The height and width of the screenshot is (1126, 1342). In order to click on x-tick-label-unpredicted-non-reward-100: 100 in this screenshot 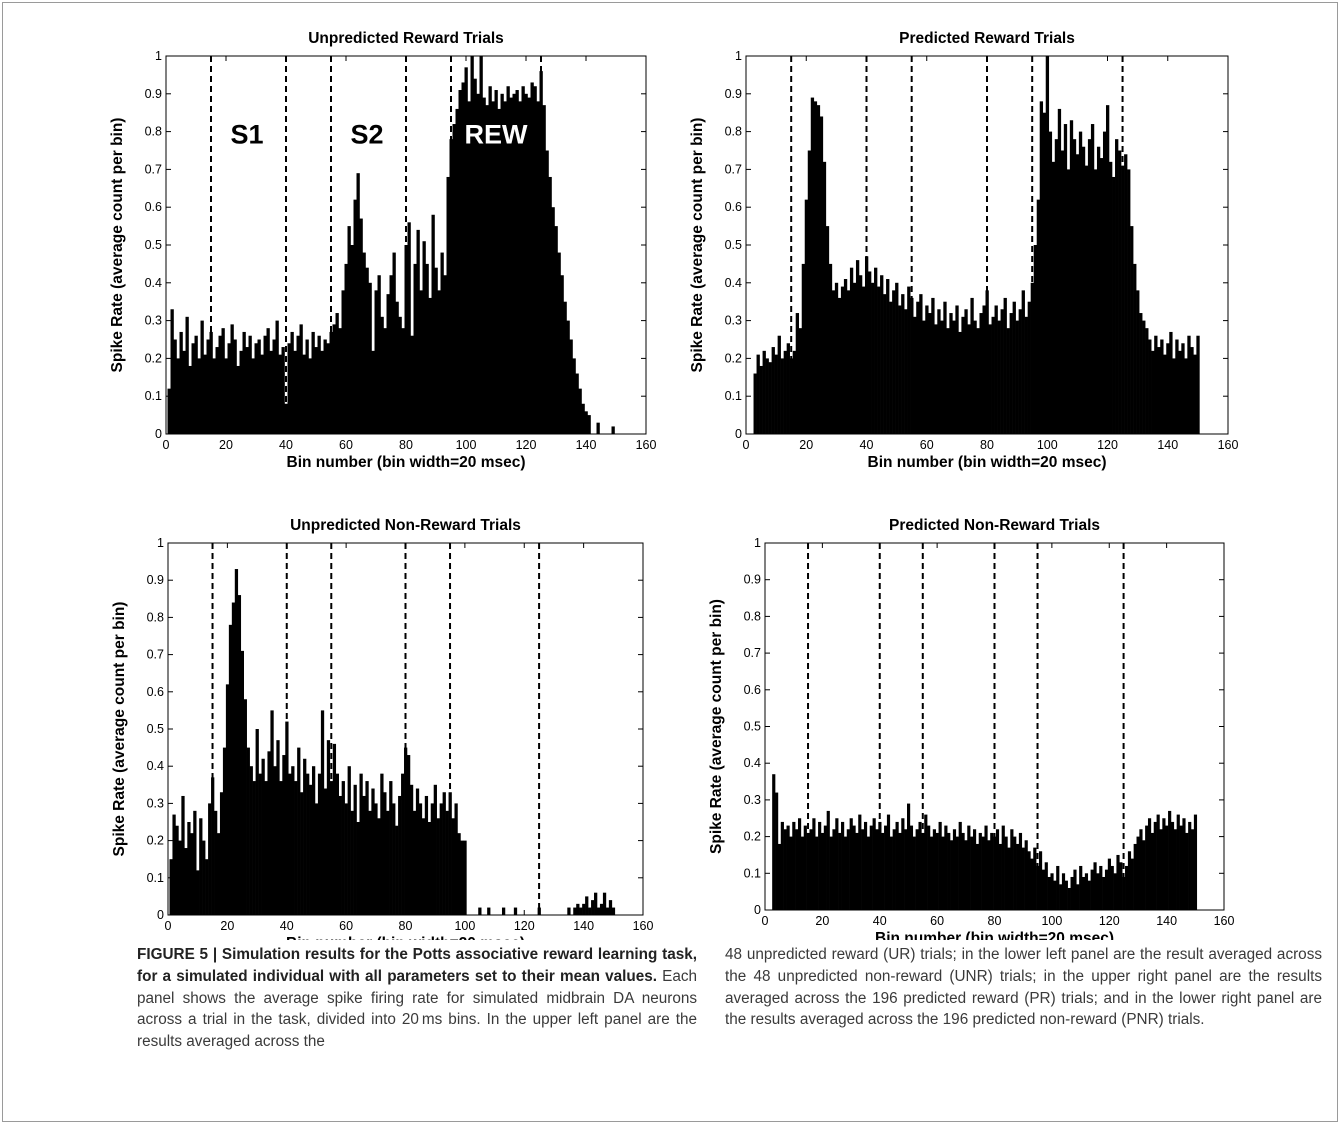, I will do `click(464, 926)`.